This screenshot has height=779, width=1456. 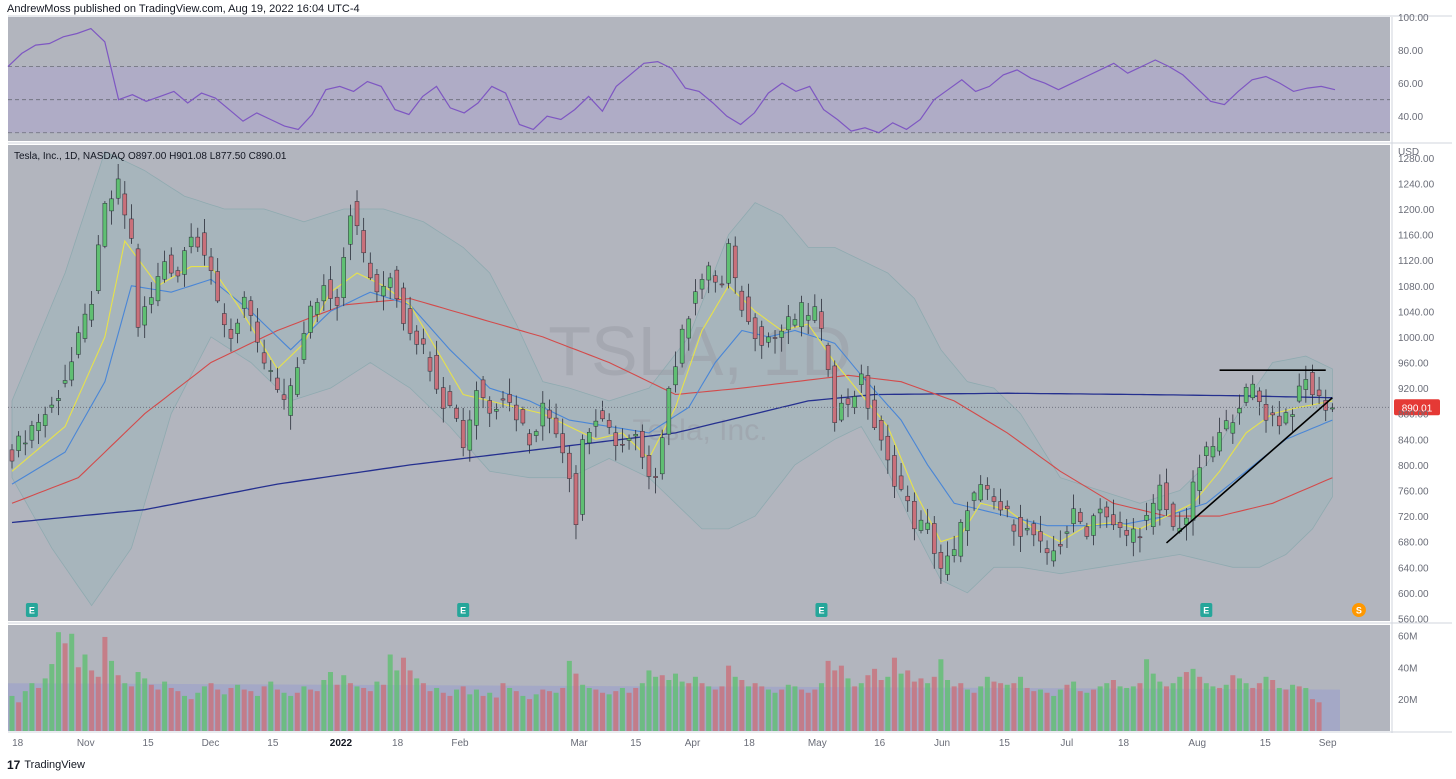 I want to click on time-tick: Mar, so click(x=579, y=743).